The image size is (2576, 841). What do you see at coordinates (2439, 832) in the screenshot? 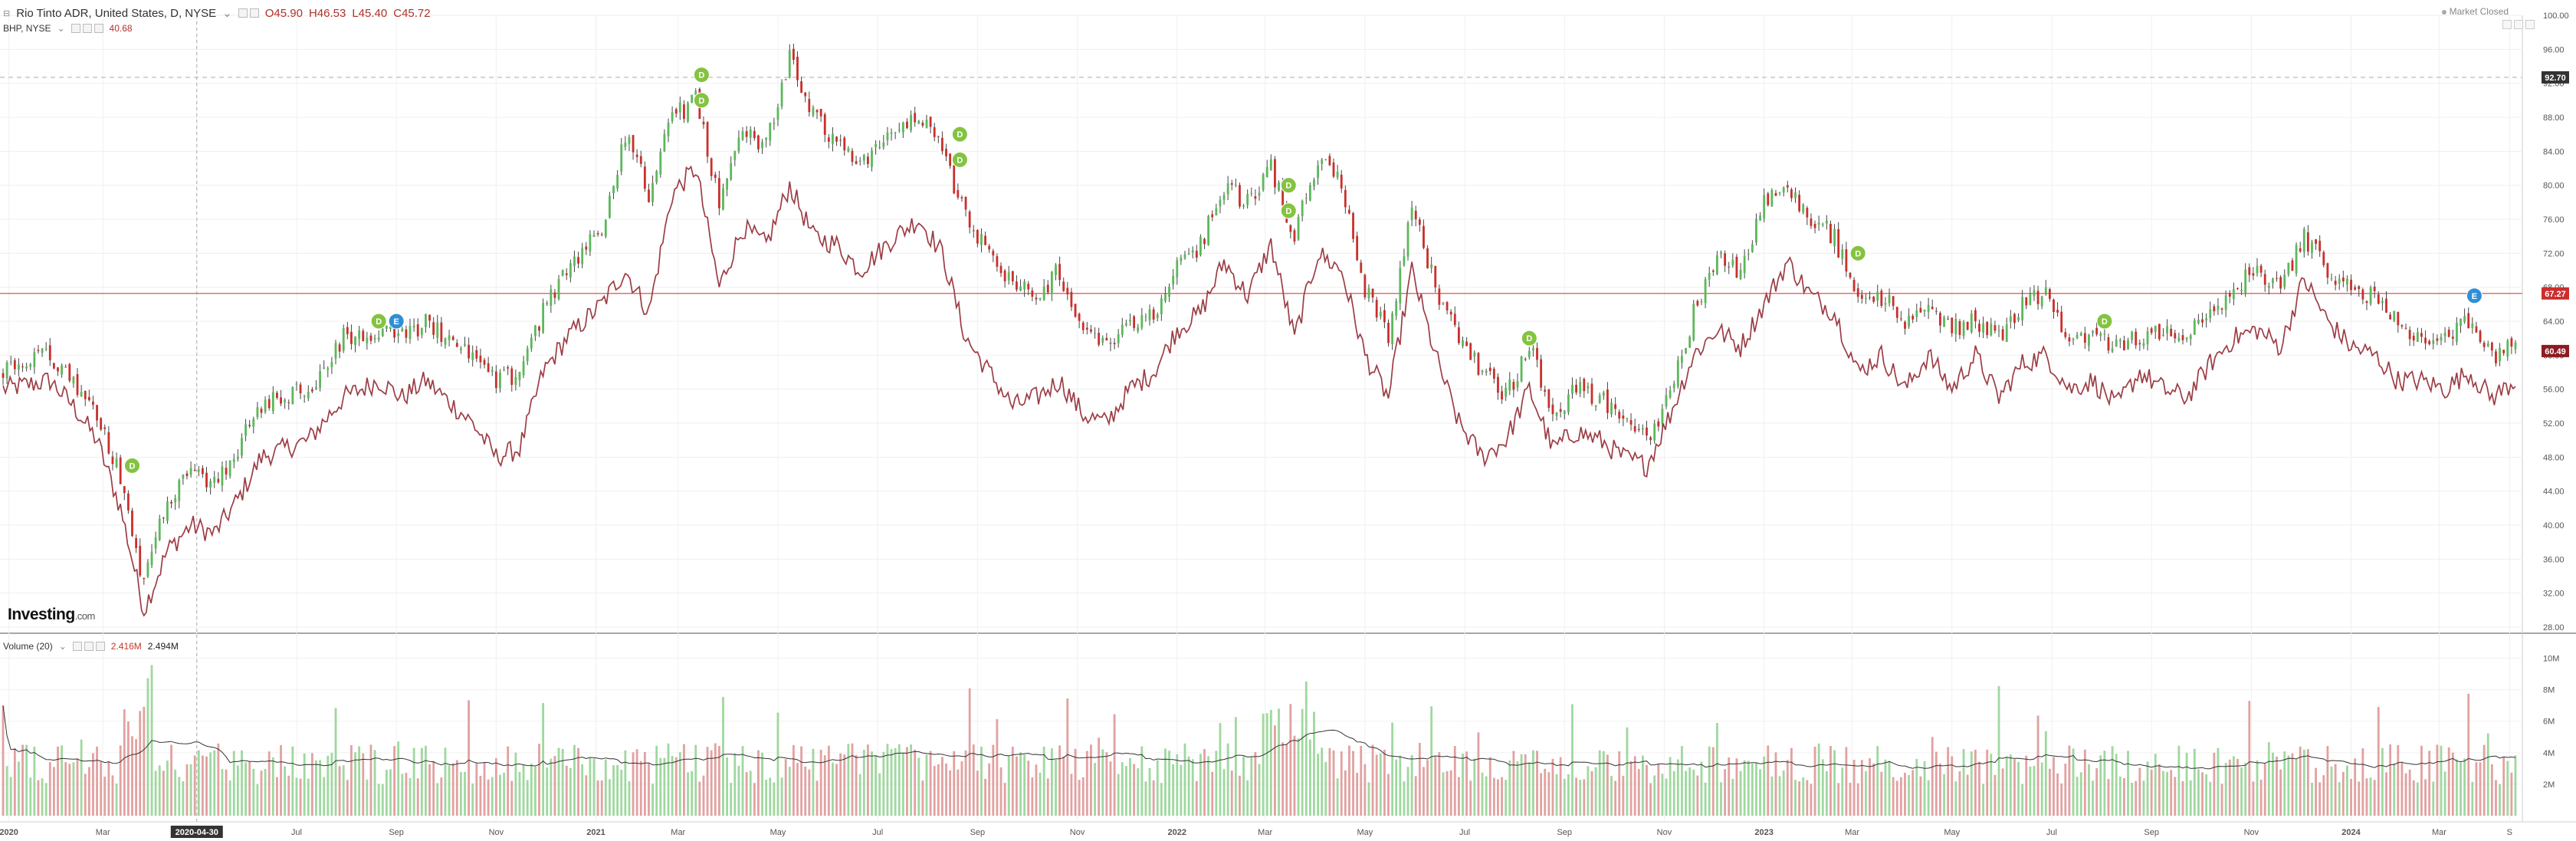
I see `x-tick-label: Mar` at bounding box center [2439, 832].